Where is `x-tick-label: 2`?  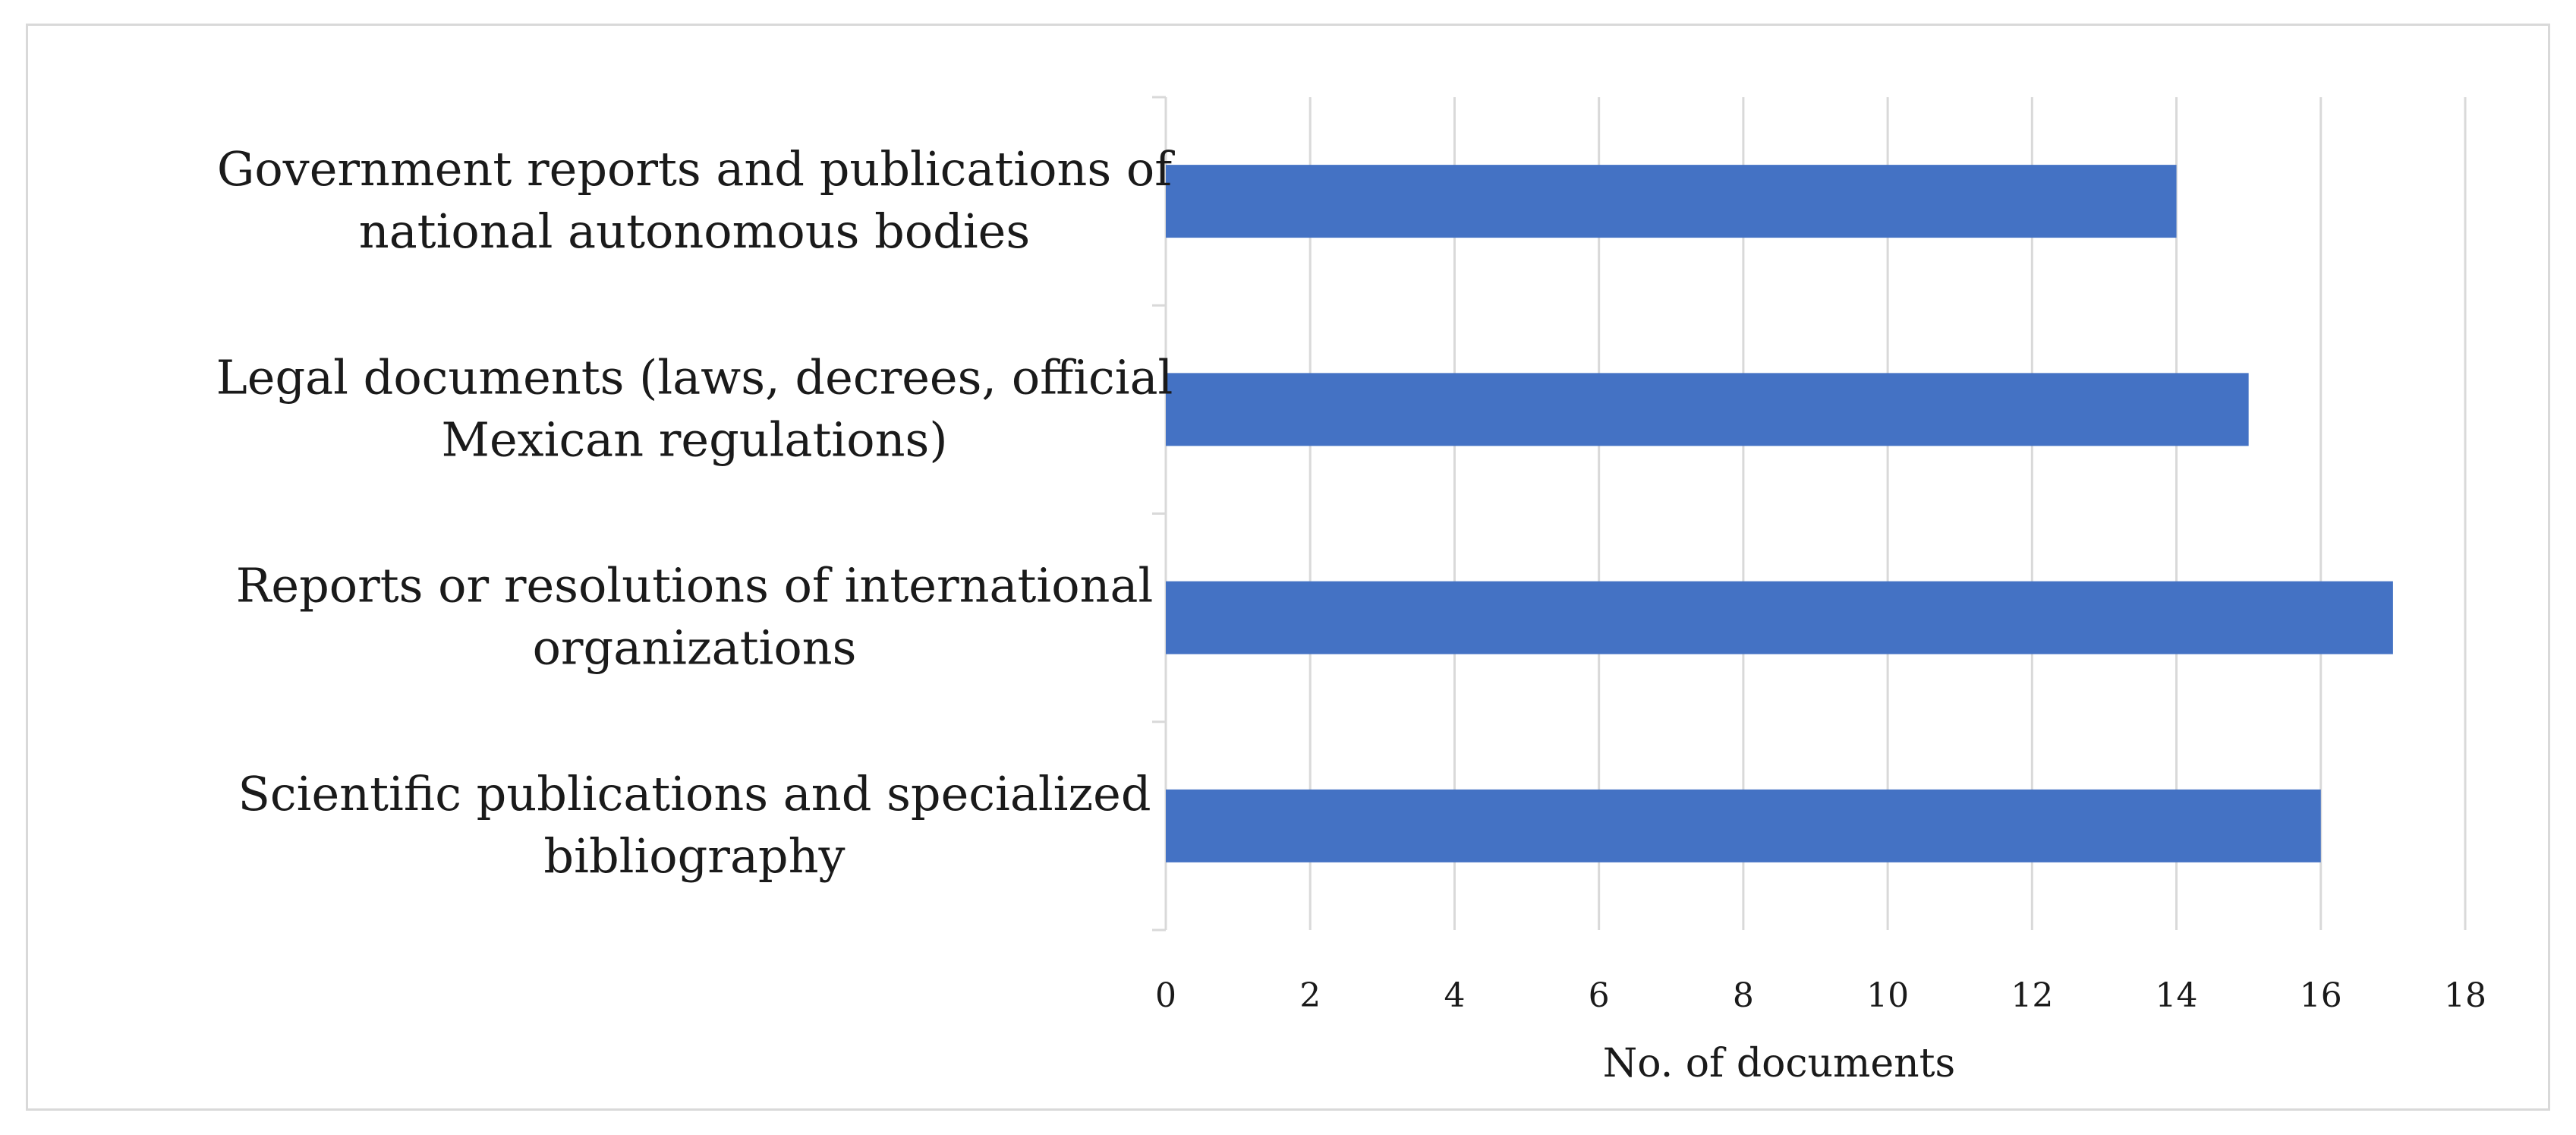
x-tick-label: 2 is located at coordinates (1310, 996).